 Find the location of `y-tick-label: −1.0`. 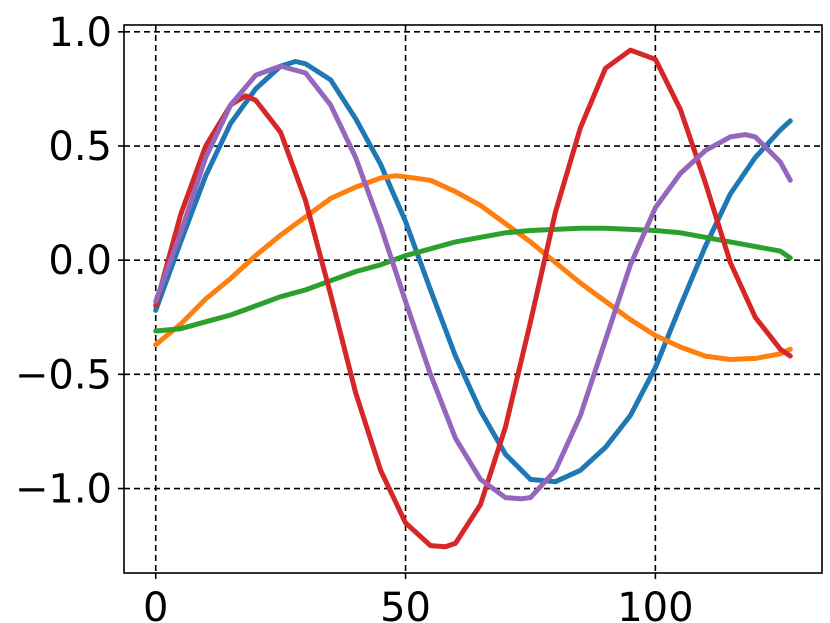

y-tick-label: −1.0 is located at coordinates (63, 490).